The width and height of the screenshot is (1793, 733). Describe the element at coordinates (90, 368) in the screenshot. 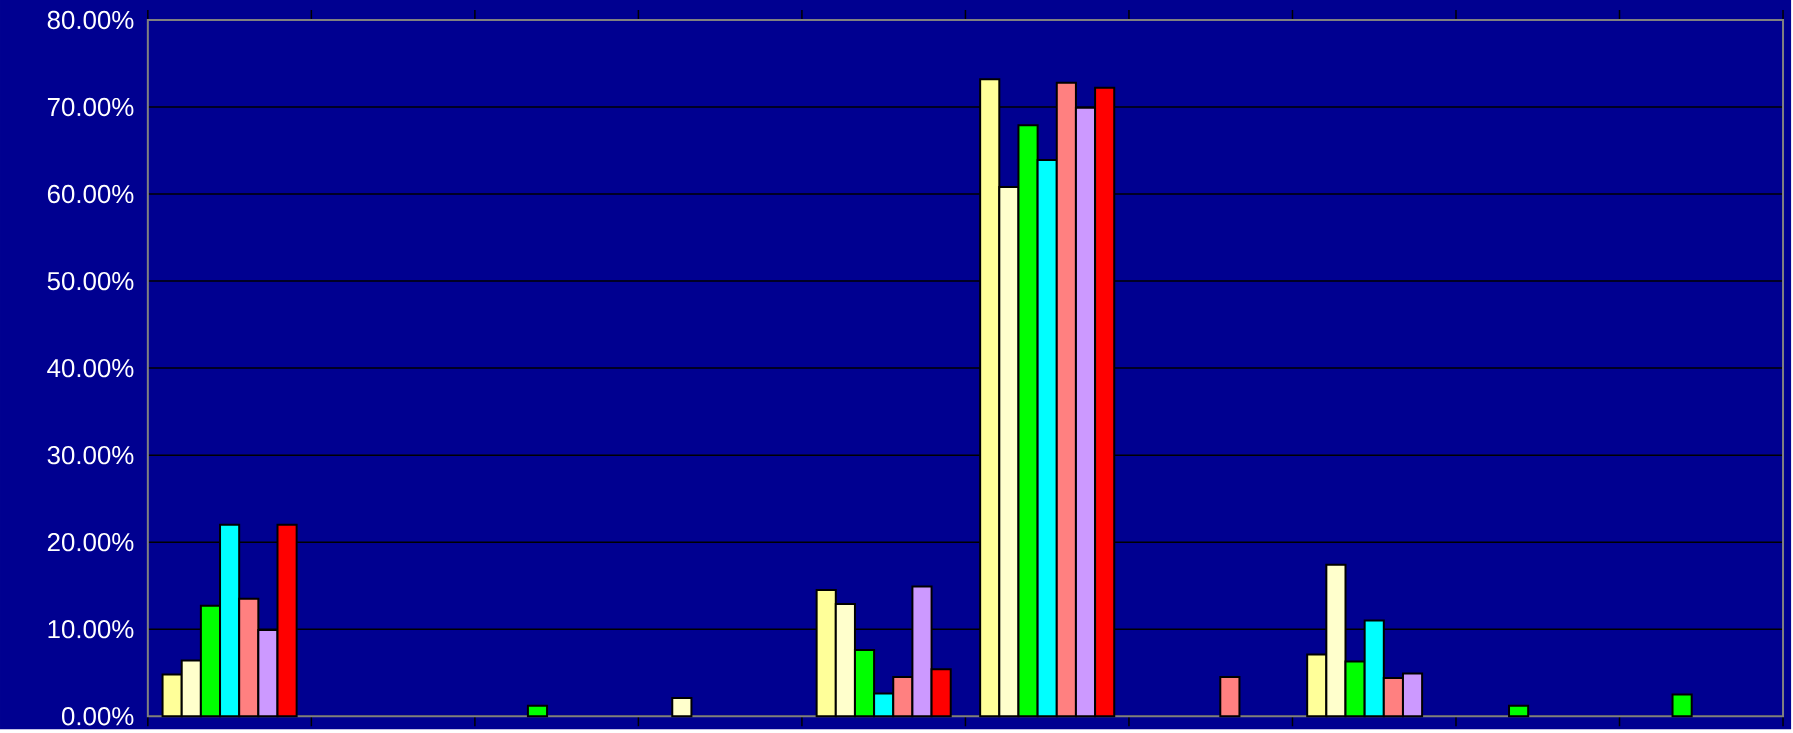

I see `y-tick-label: 40.00%` at that location.